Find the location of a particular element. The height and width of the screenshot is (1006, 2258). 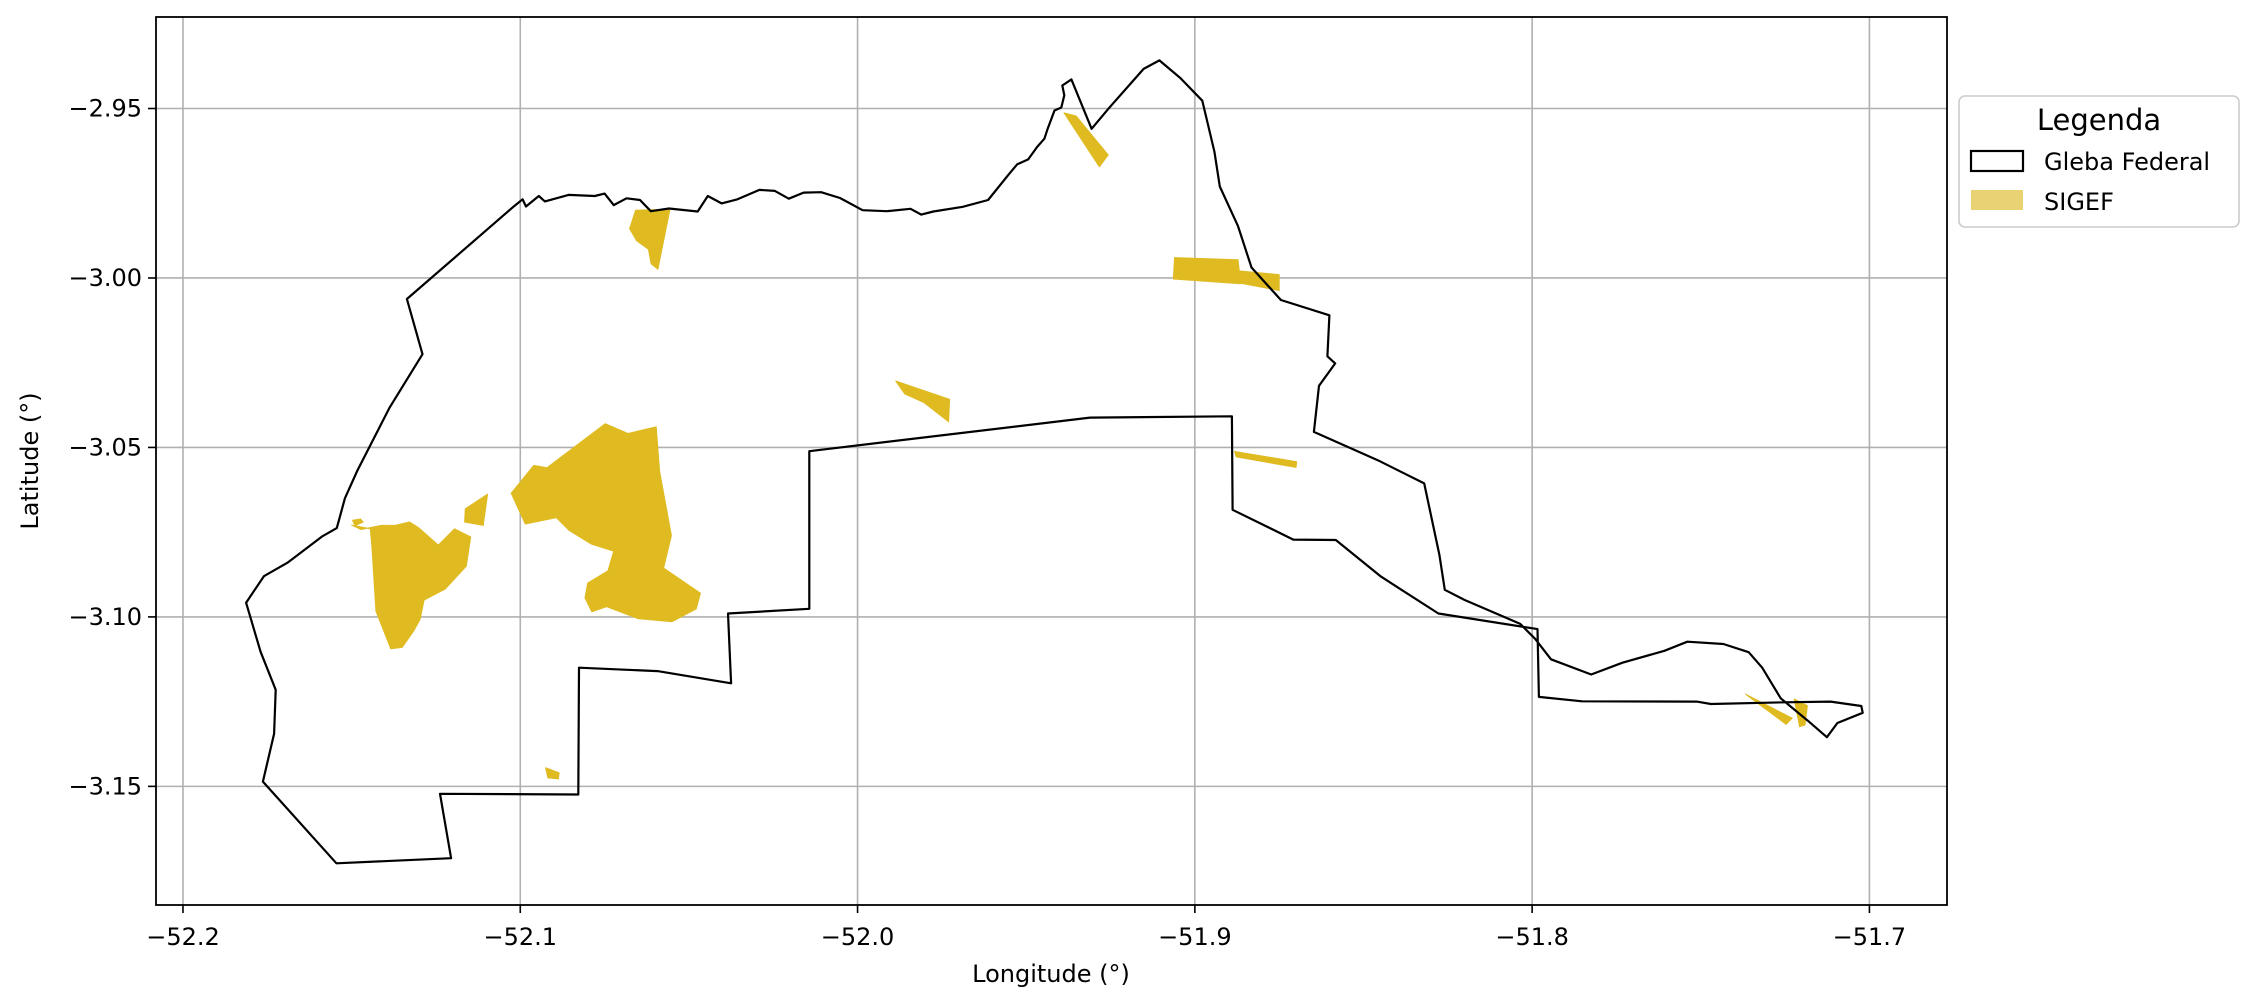

x-tick-label: −52.2 is located at coordinates (183, 937).